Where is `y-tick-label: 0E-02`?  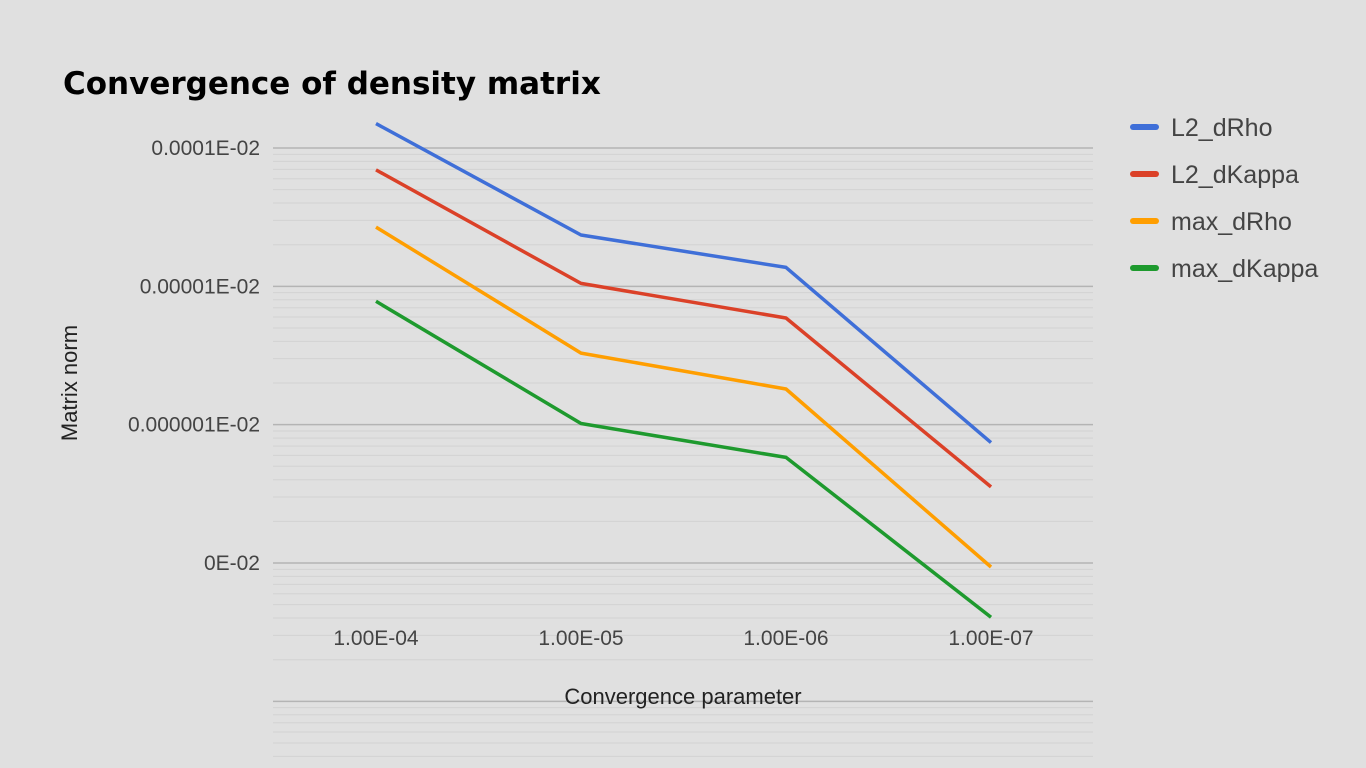 y-tick-label: 0E-02 is located at coordinates (232, 563).